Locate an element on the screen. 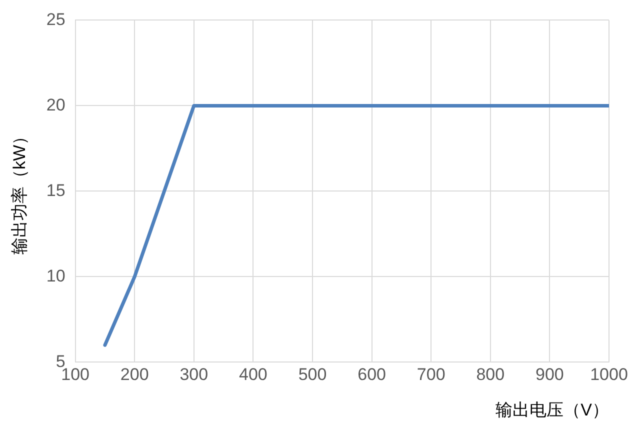 This screenshot has width=631, height=429. x-axis-title: 输出电压（V） is located at coordinates (552, 410).